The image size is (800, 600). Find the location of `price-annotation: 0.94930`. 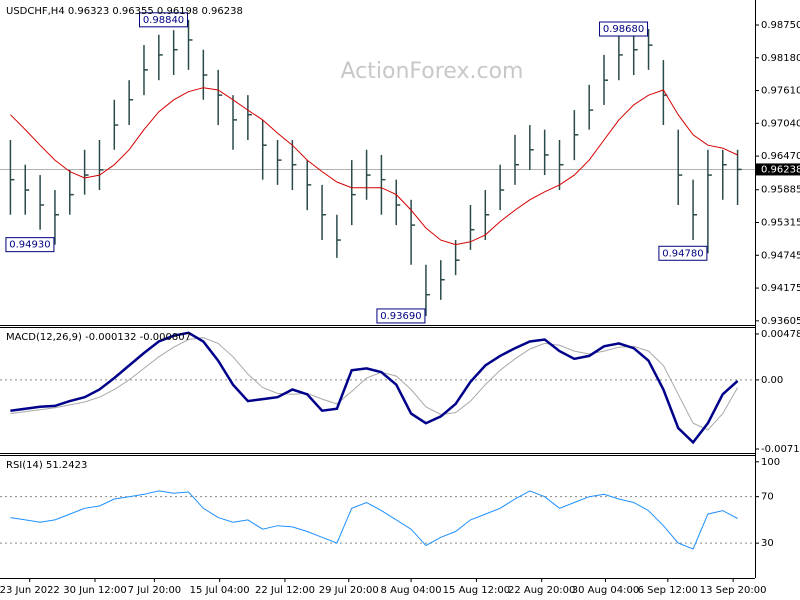

price-annotation: 0.94930 is located at coordinates (29, 245).